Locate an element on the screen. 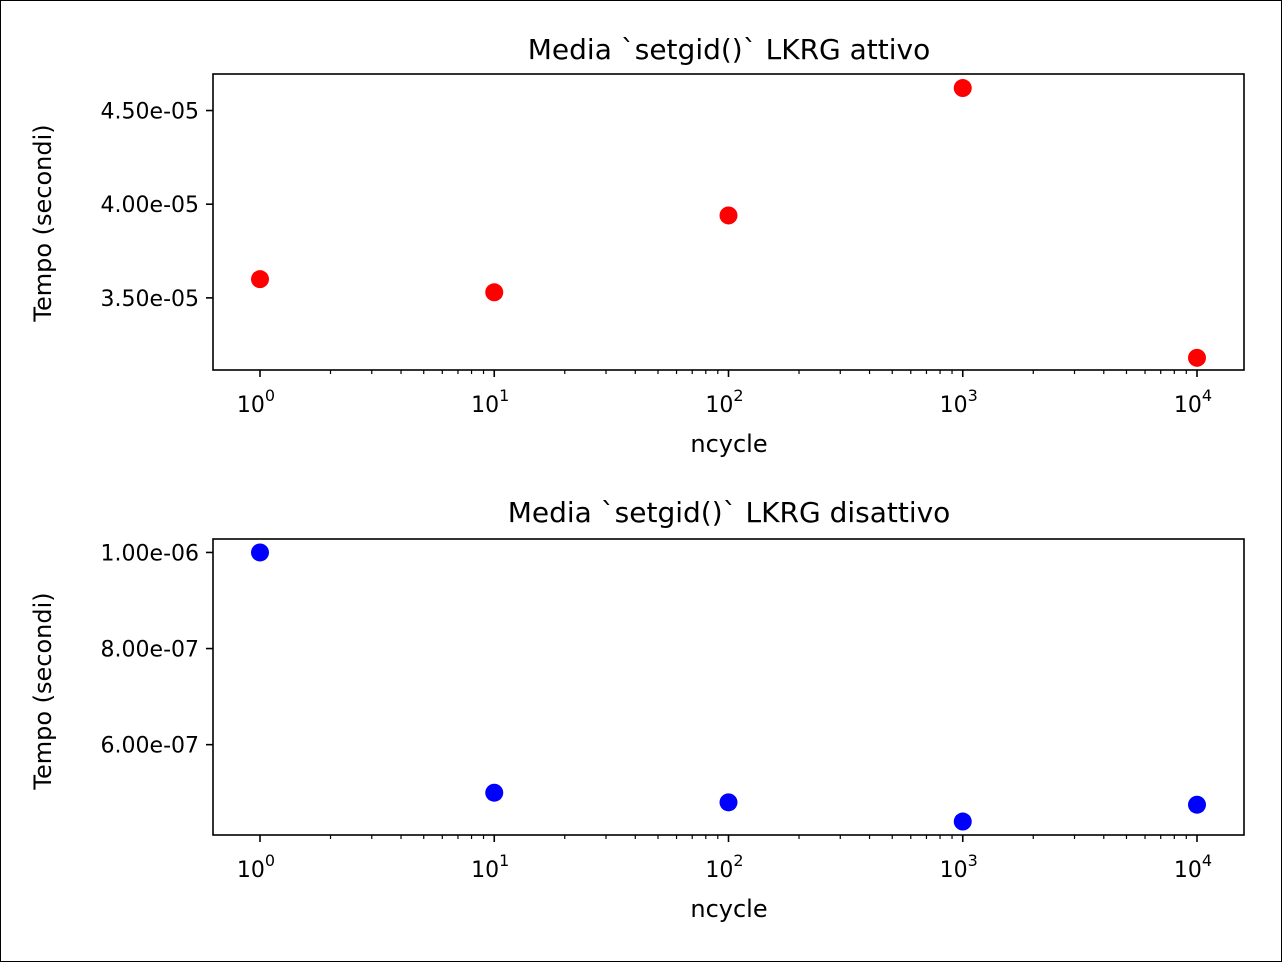 Image resolution: width=1282 pixels, height=962 pixels. chart-title: Media `setgid()` LKRG attivo is located at coordinates (729, 49).